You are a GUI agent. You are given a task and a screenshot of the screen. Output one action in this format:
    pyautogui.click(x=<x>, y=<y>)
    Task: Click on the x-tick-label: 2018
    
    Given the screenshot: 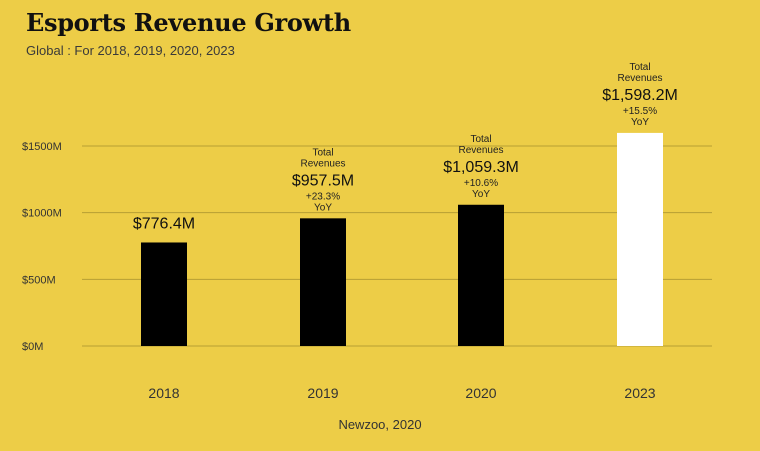 What is the action you would take?
    pyautogui.click(x=163, y=393)
    